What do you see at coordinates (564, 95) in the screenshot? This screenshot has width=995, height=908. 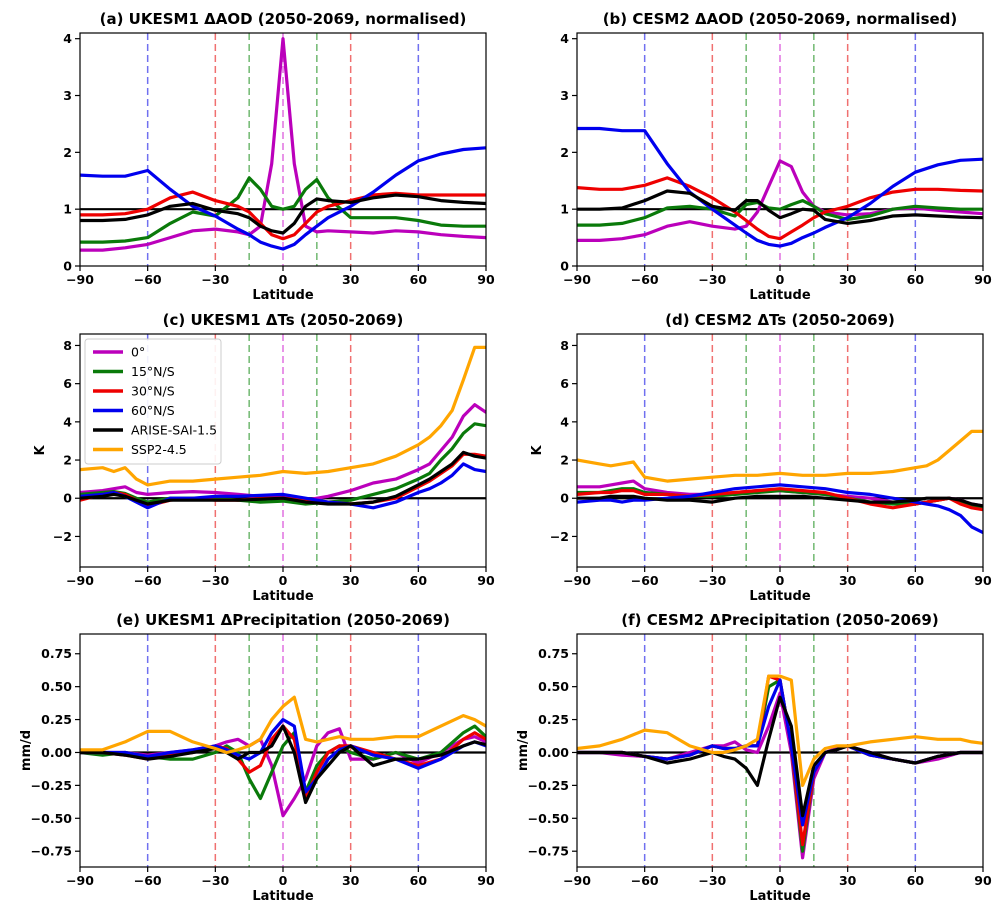 I see `y-tick-label: 3` at bounding box center [564, 95].